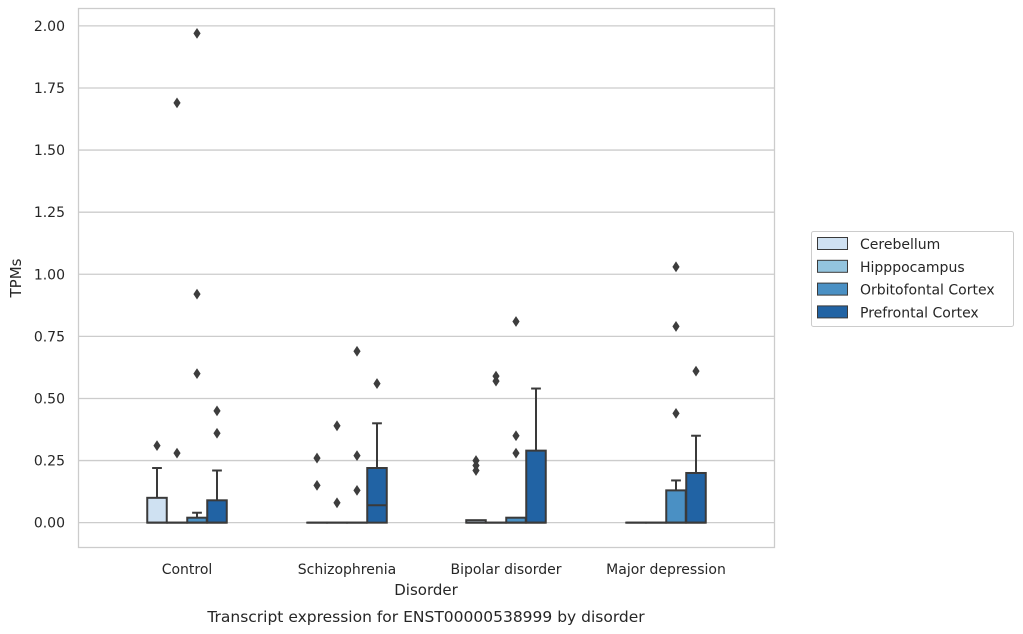  What do you see at coordinates (347, 570) in the screenshot?
I see `x-tick-label: Schizophrenia` at bounding box center [347, 570].